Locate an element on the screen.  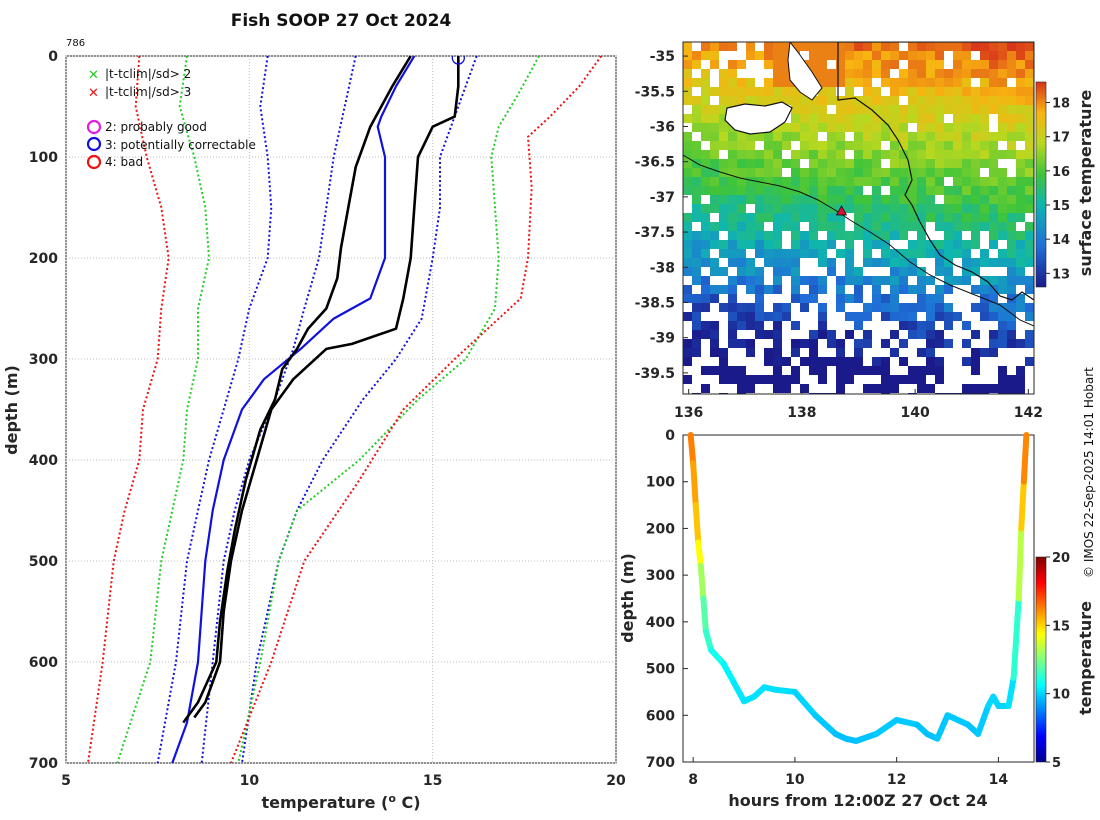
track-xtick-label: 8 is located at coordinates (693, 780).